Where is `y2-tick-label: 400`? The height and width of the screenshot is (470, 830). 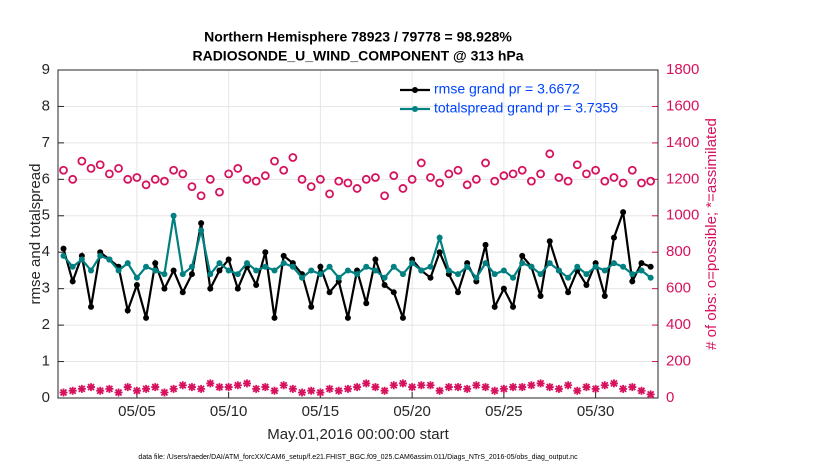
y2-tick-label: 400 is located at coordinates (678, 324).